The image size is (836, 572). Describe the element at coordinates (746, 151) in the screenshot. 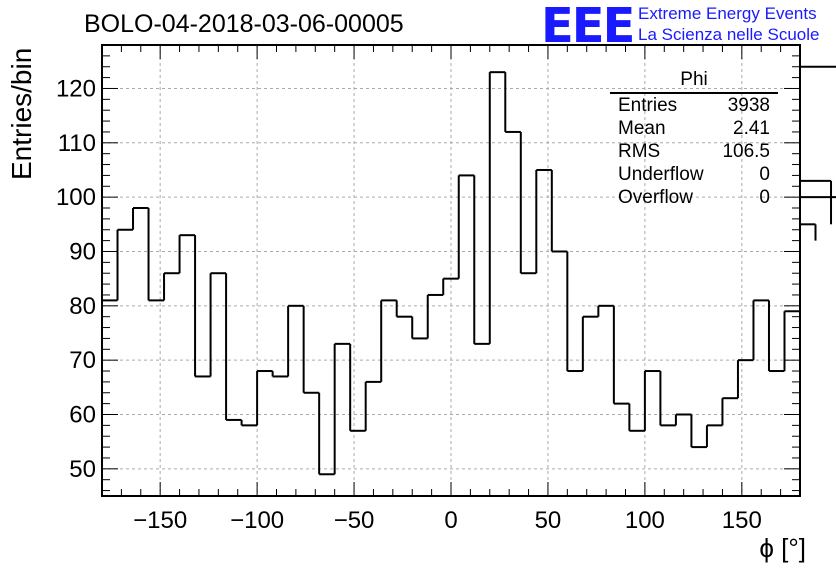

I see `stats-value: 106.5` at that location.